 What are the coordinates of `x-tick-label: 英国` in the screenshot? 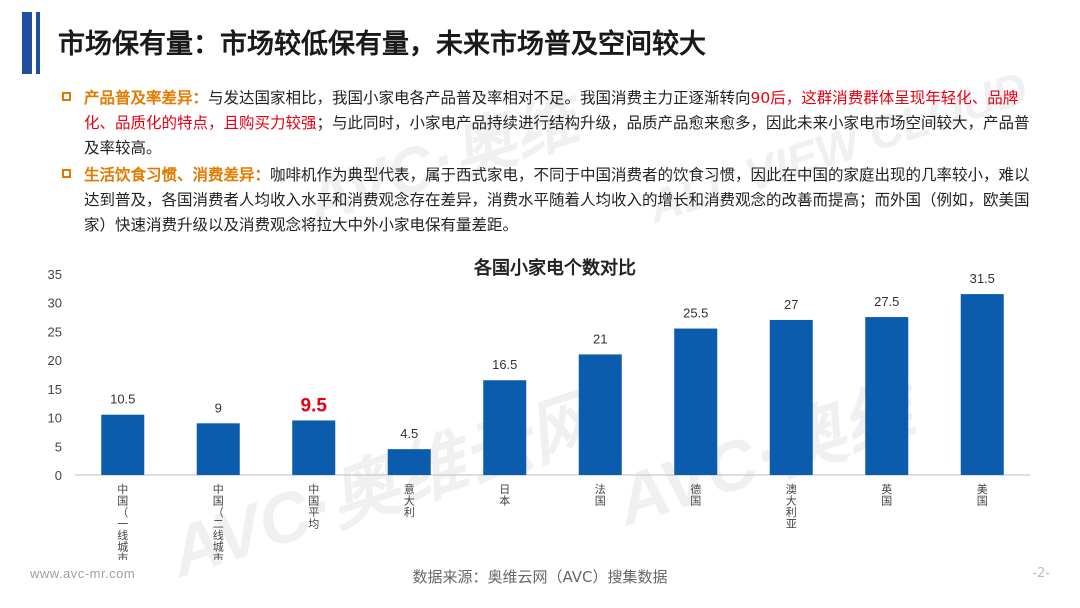 It's located at (886, 495).